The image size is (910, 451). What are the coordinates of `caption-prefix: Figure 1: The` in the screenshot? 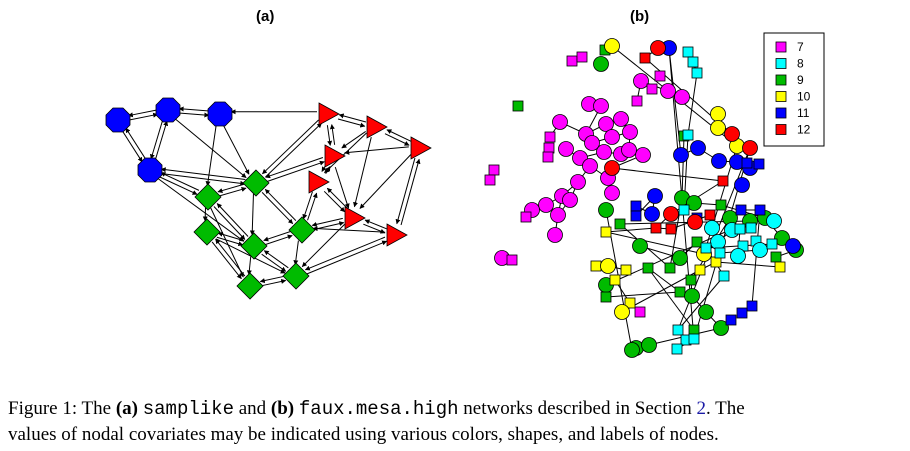 It's located at (62, 408).